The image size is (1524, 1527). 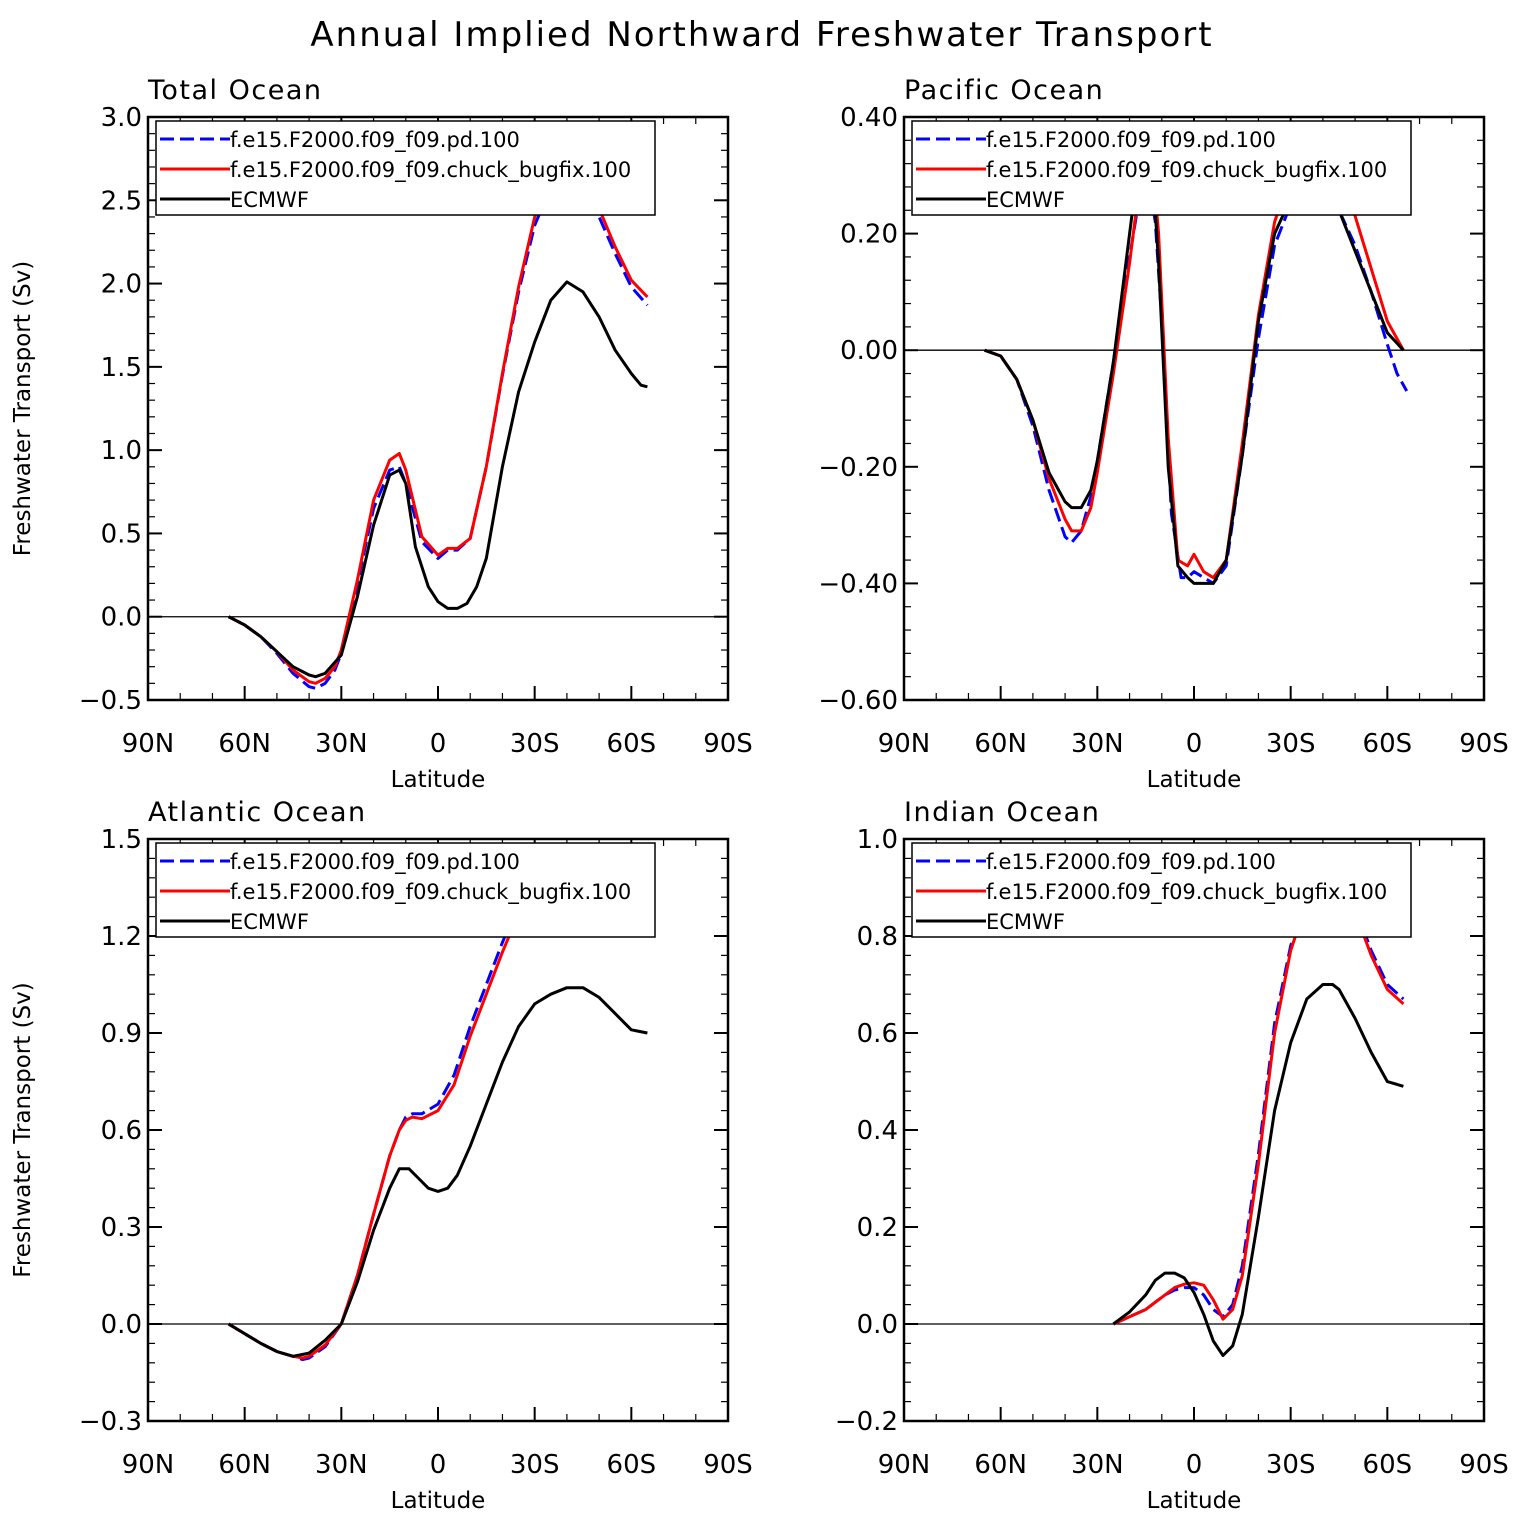 I want to click on y-tick-label: 0.9, so click(x=121, y=1034).